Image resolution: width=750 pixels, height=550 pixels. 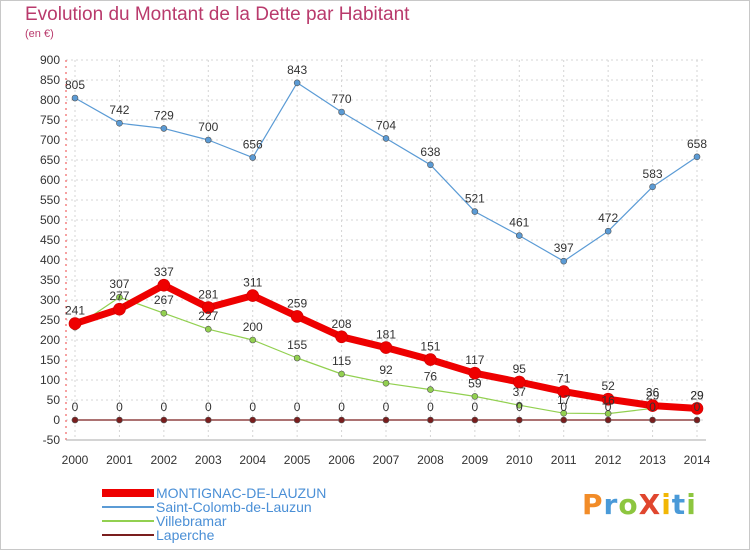 What do you see at coordinates (475, 460) in the screenshot?
I see `x-tick-label: 2009` at bounding box center [475, 460].